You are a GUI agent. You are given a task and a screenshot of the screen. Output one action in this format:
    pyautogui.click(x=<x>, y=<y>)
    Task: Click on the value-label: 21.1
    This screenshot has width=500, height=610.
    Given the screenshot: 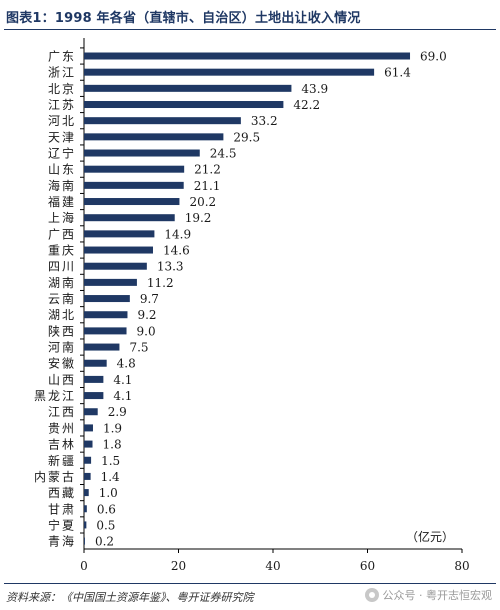 What is the action you would take?
    pyautogui.click(x=207, y=186)
    